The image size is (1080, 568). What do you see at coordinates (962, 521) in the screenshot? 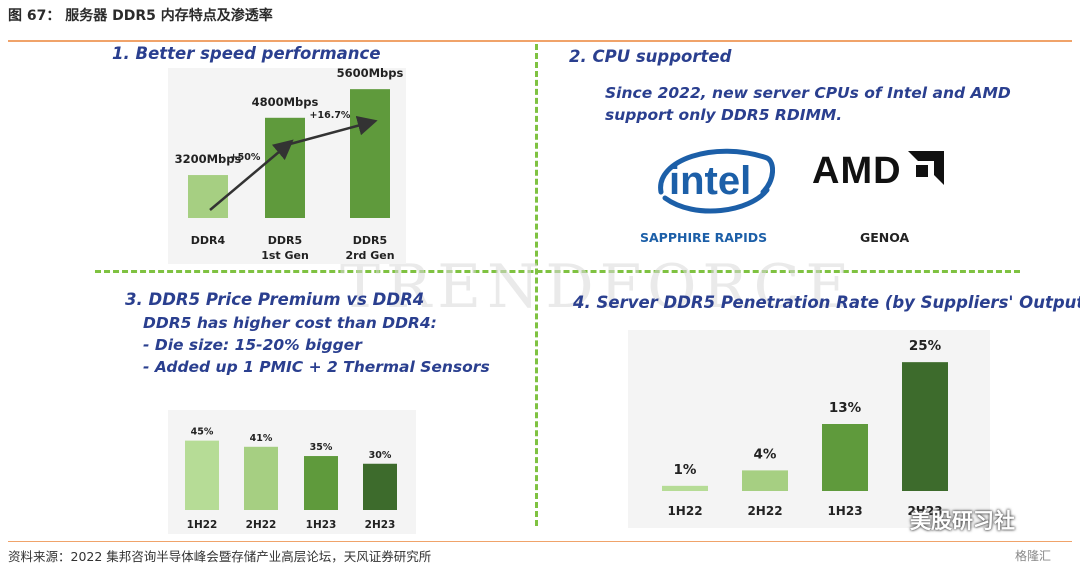
I see `brand-watermark: 美股研习社` at bounding box center [962, 521].